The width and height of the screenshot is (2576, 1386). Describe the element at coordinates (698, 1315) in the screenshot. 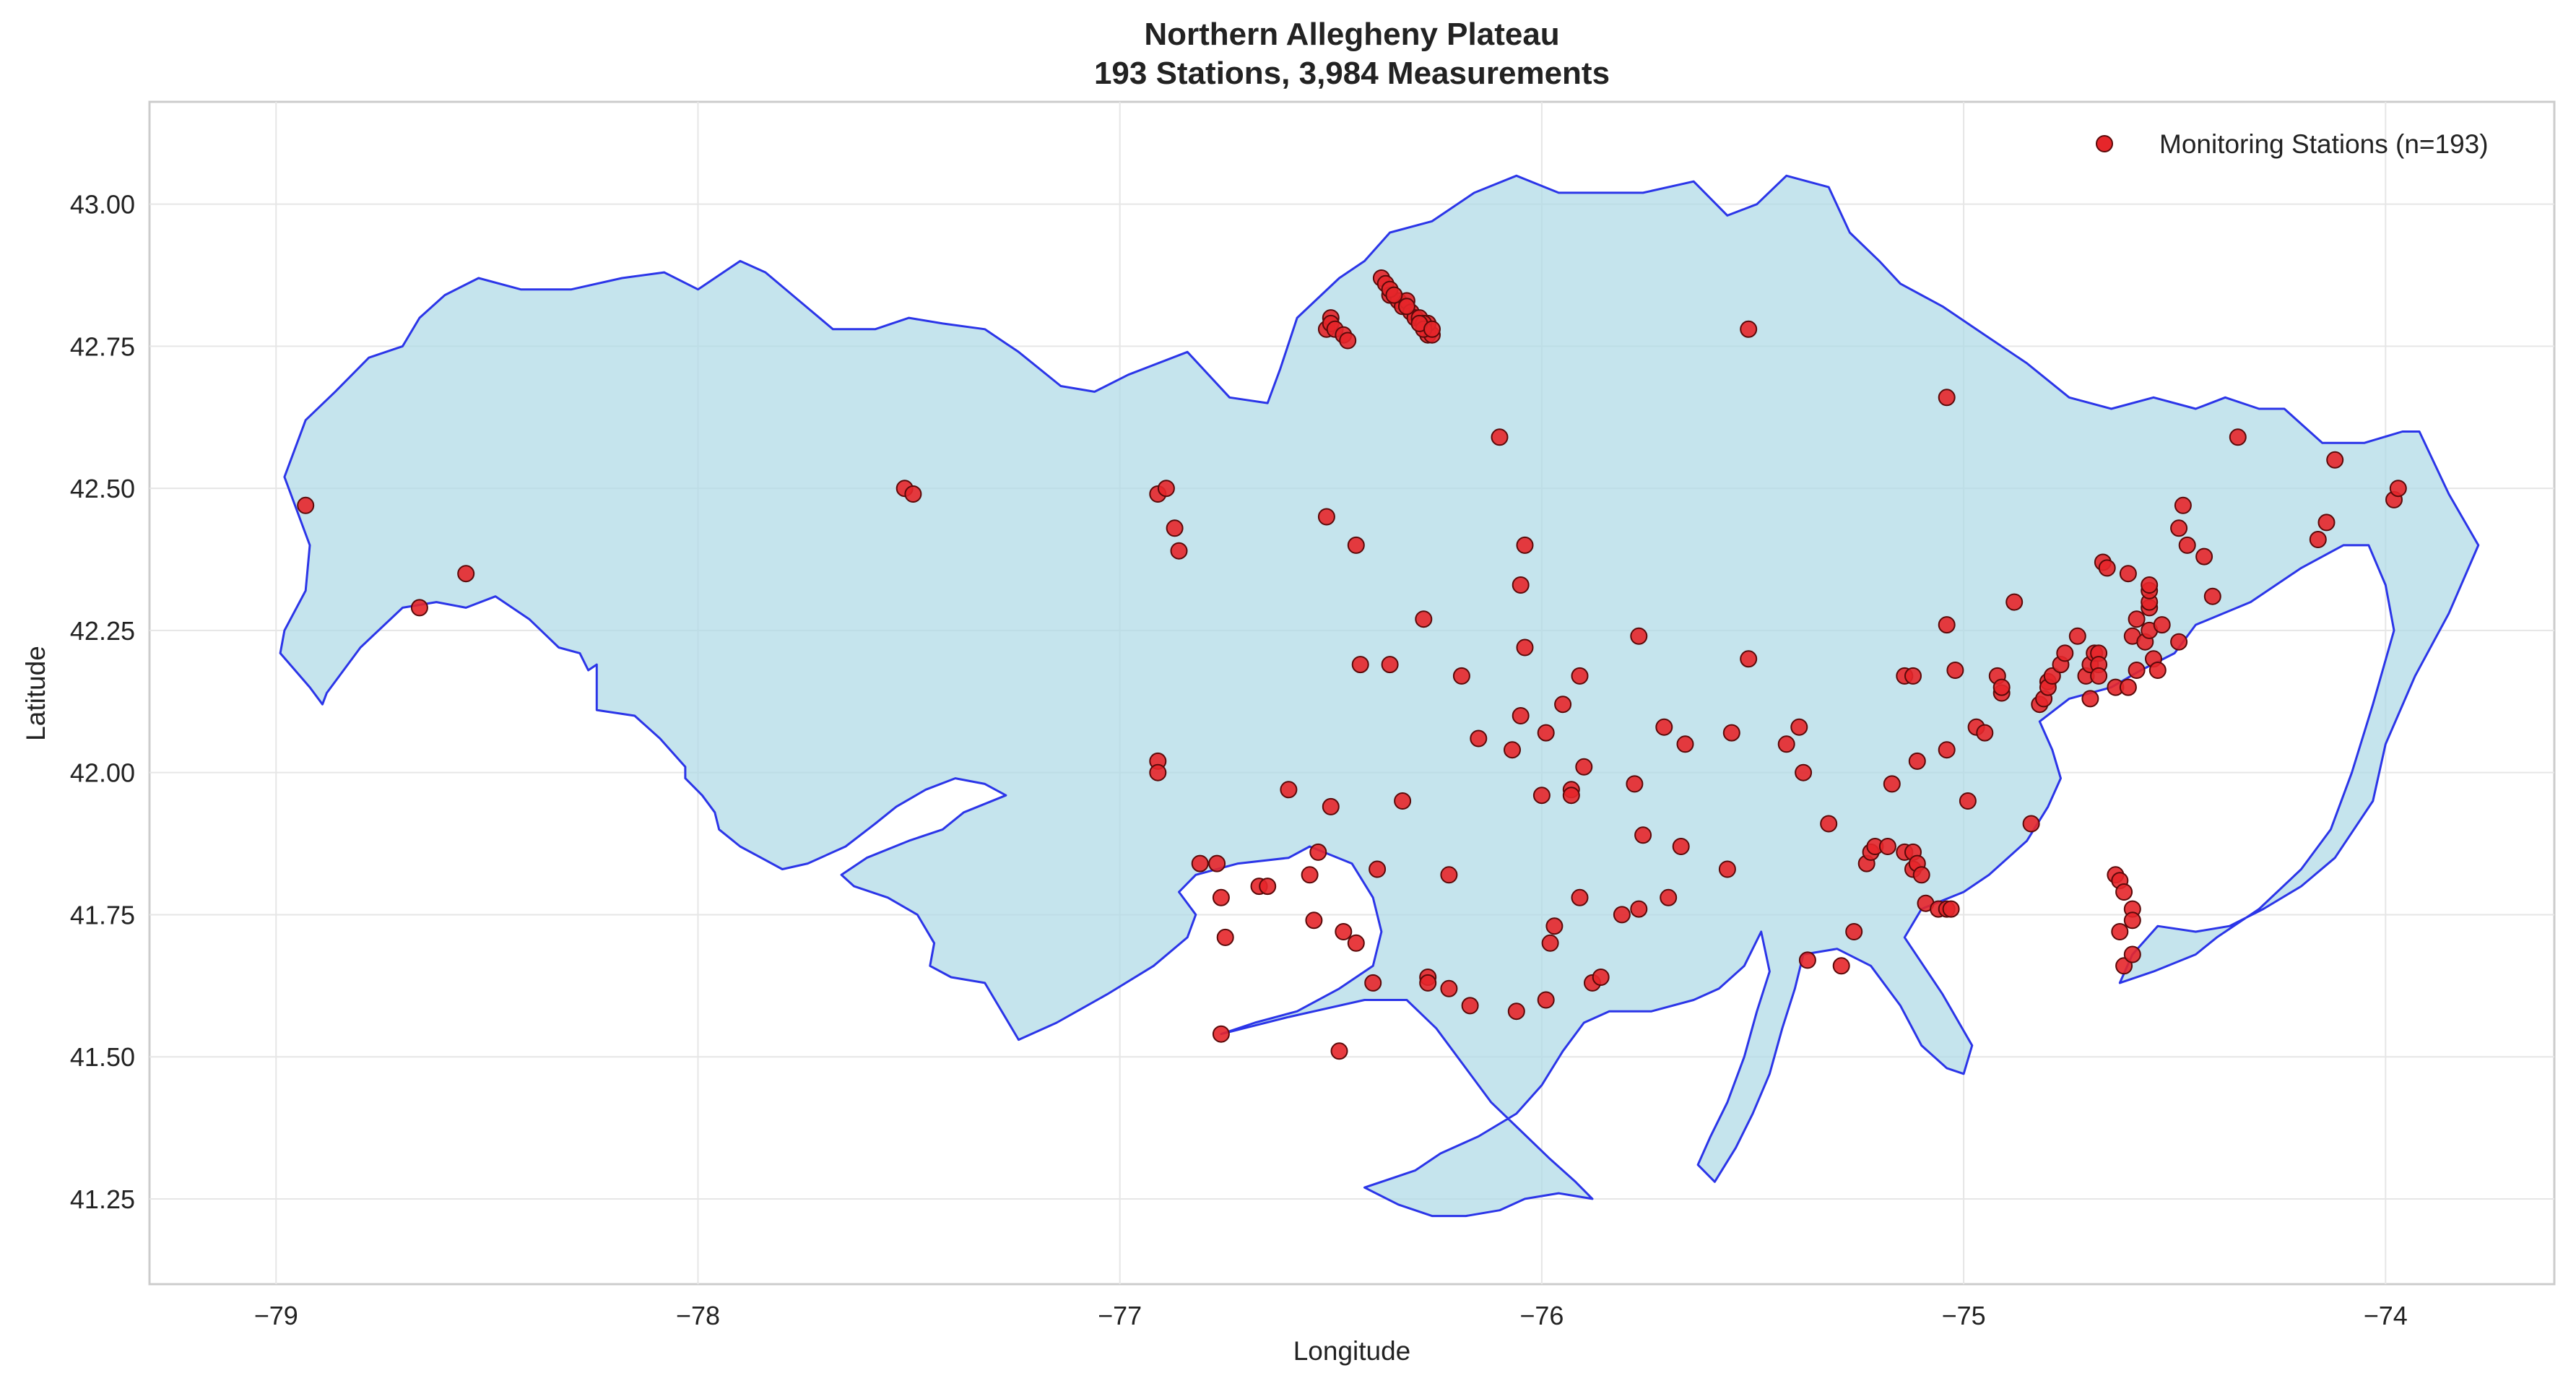

I see `x-tick-label: −78` at that location.